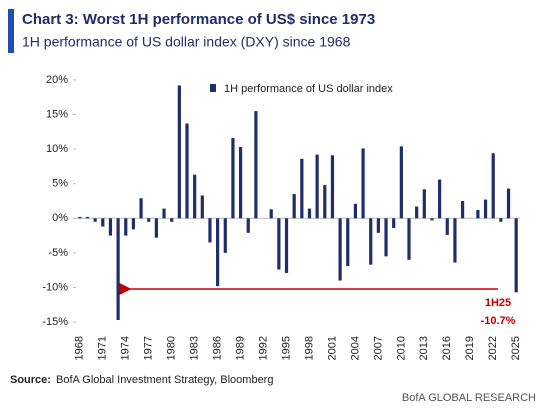  What do you see at coordinates (516, 348) in the screenshot?
I see `x-tick-label: 2025` at bounding box center [516, 348].